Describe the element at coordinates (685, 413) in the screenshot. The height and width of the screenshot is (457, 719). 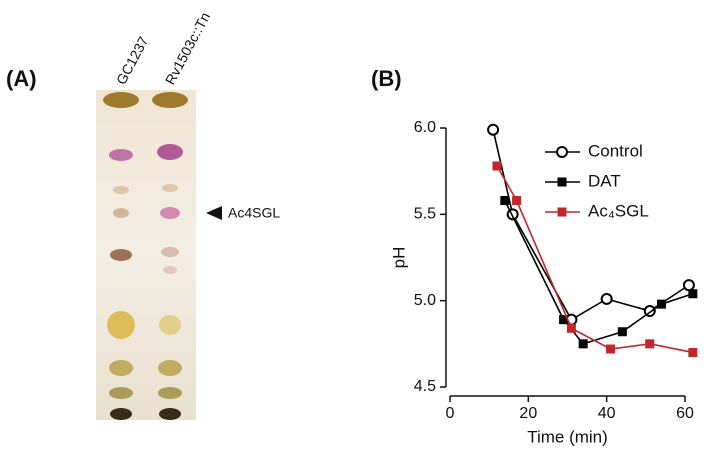
I see `x-tick-label: 60` at that location.